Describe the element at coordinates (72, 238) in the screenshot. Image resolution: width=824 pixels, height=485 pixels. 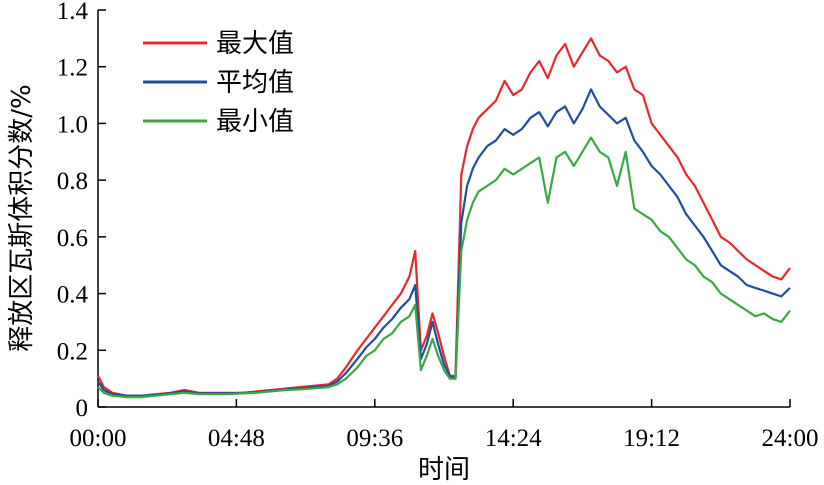
I see `y-tick-label: 0.6` at that location.